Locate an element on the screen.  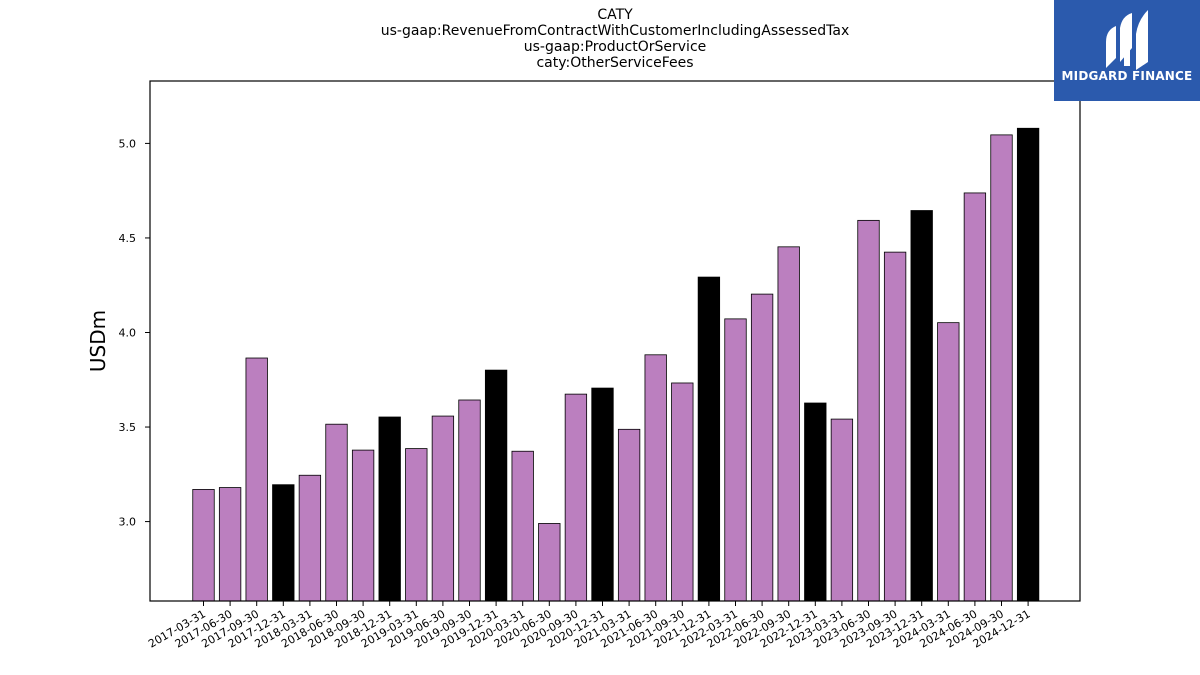
y-tick-label: 4.5 is located at coordinates (128, 238).